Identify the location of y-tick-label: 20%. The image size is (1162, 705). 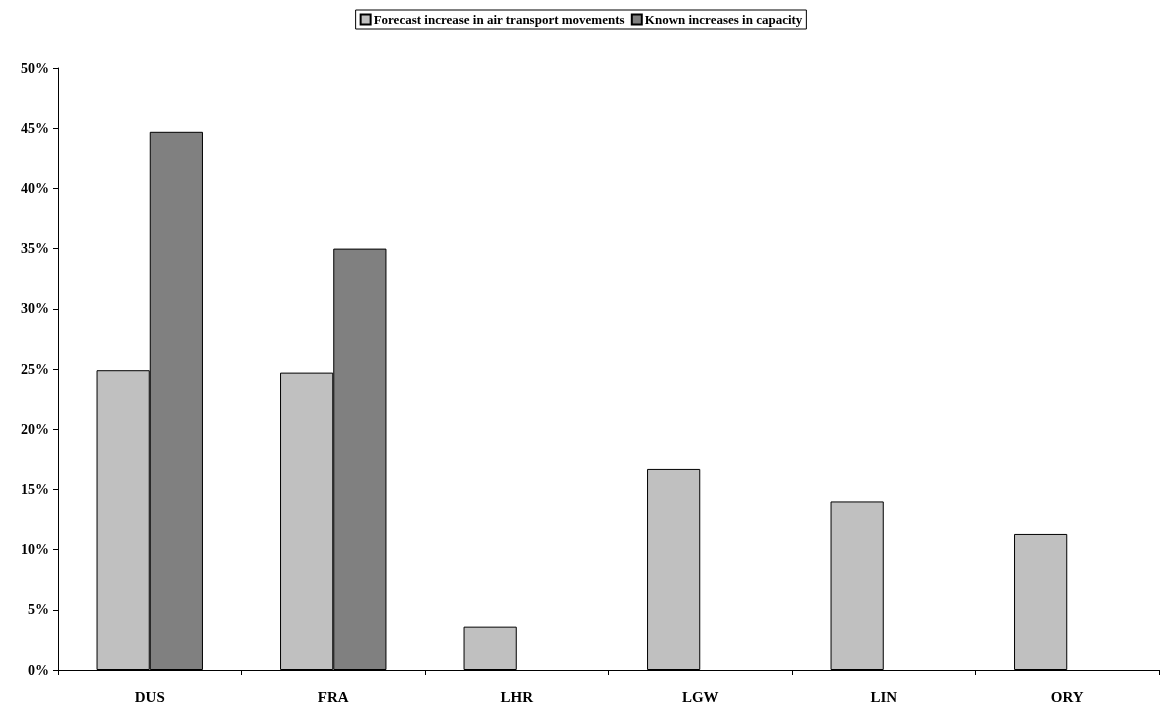
(35, 429).